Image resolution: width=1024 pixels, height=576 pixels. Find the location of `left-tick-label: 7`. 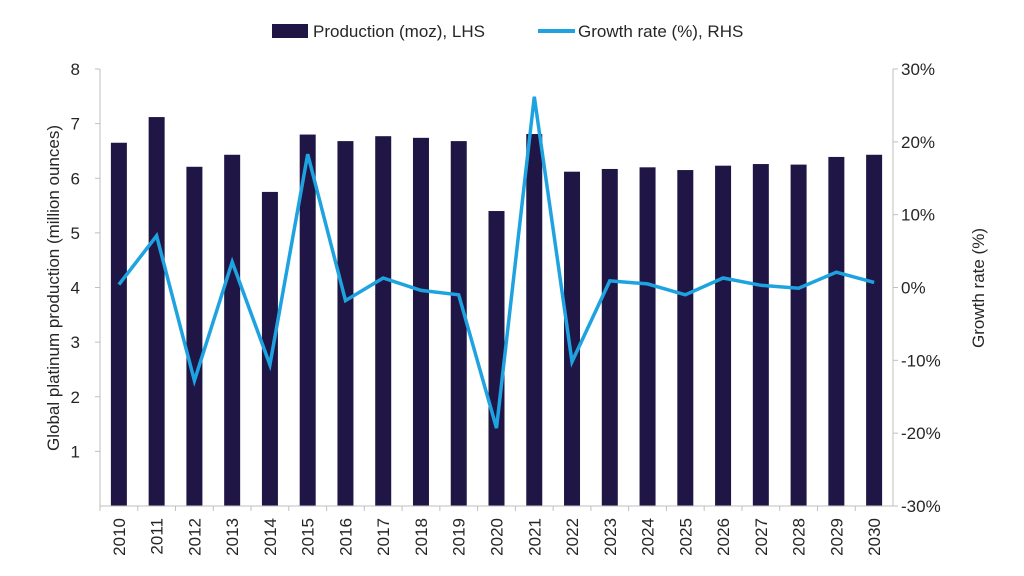

left-tick-label: 7 is located at coordinates (75, 124).